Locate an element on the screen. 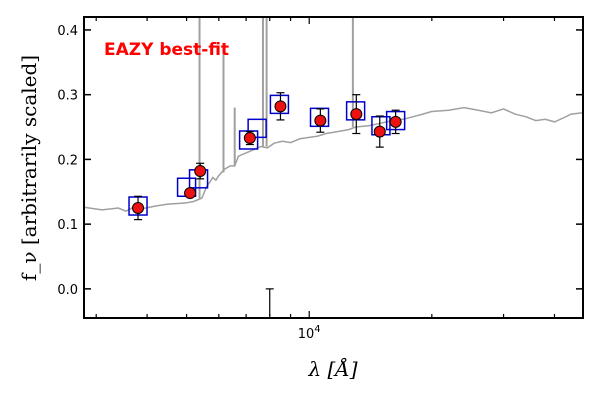 The width and height of the screenshot is (600, 400). y-tick-label: 0.2 is located at coordinates (67, 160).